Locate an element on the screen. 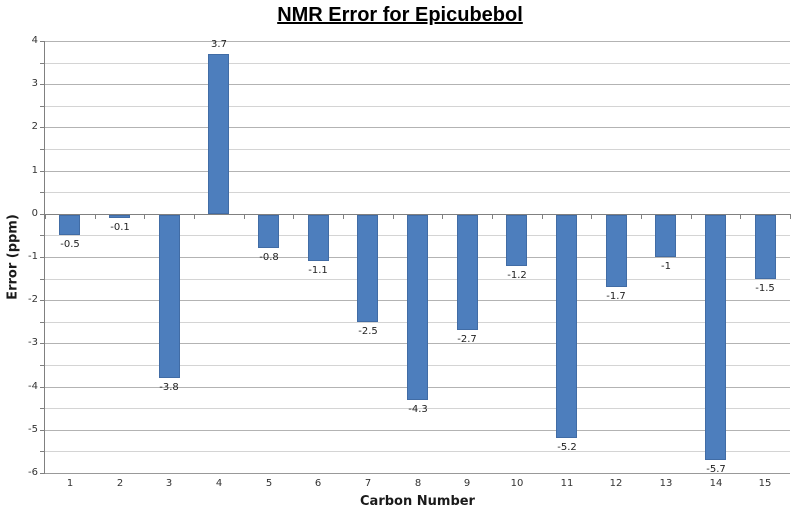  x-axis-title: Carbon Number is located at coordinates (417, 501).